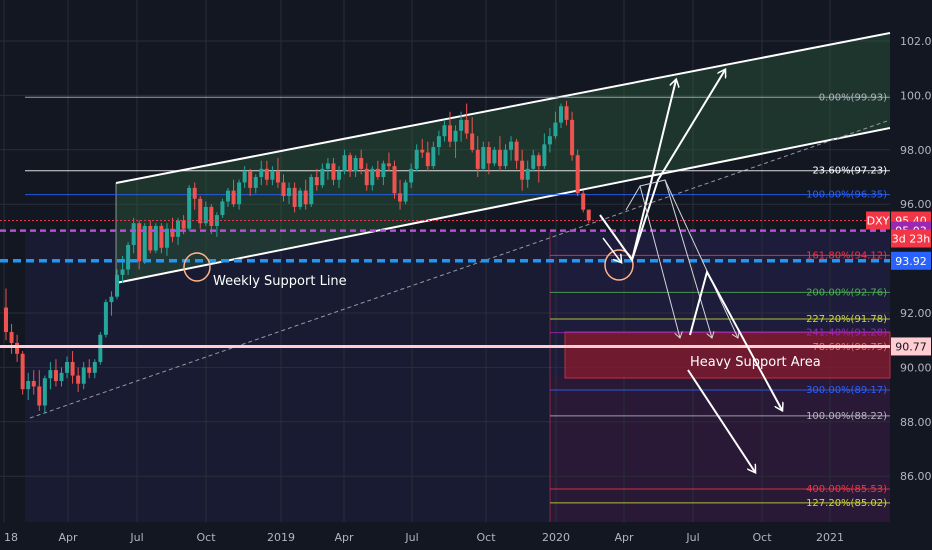 This screenshot has height=550, width=932. What do you see at coordinates (197, 267) in the screenshot?
I see `support-touch-circle` at bounding box center [197, 267].